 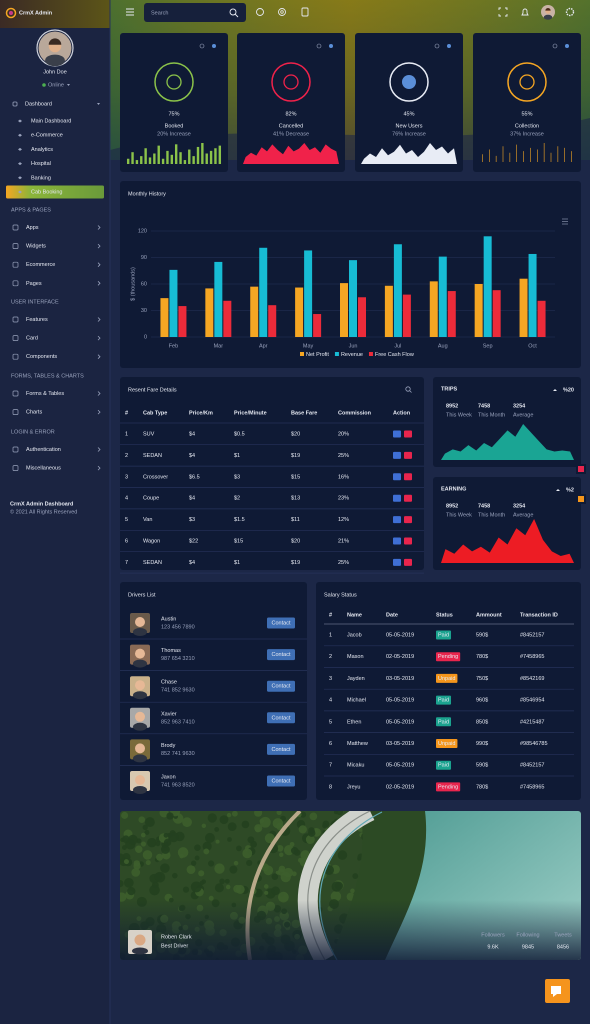 I want to click on bell-icon, so click(x=525, y=12).